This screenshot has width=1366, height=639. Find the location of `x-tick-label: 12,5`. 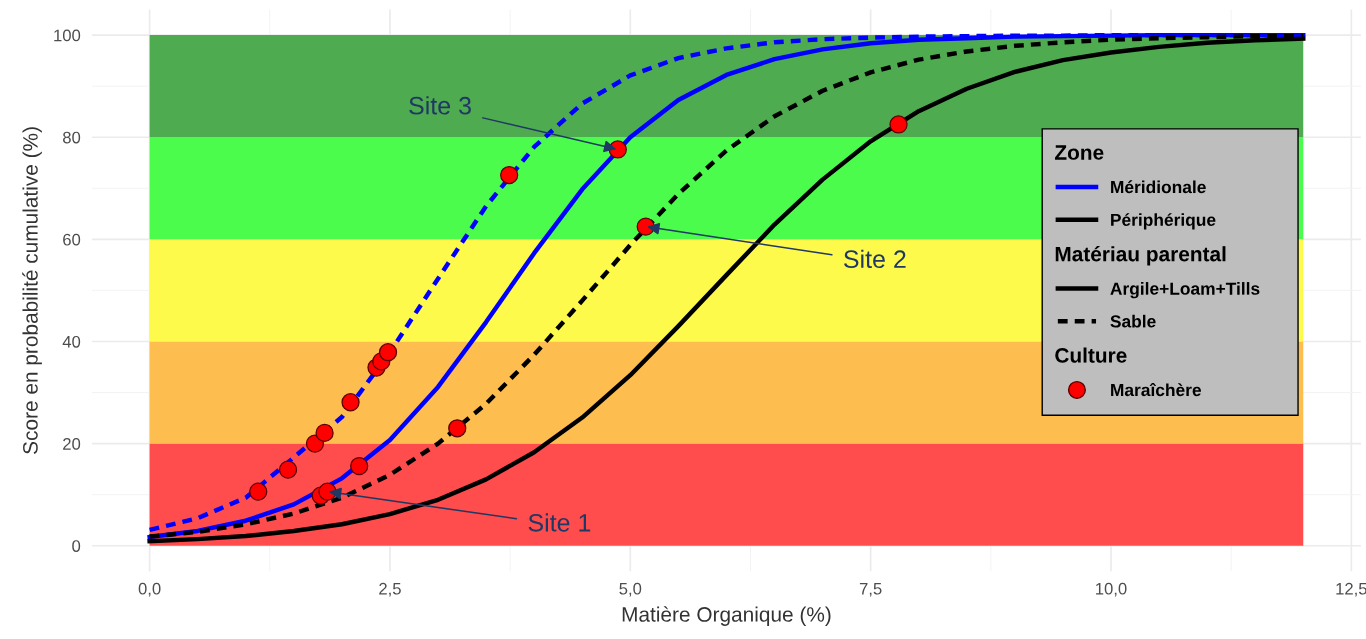

x-tick-label: 12,5 is located at coordinates (1351, 589).